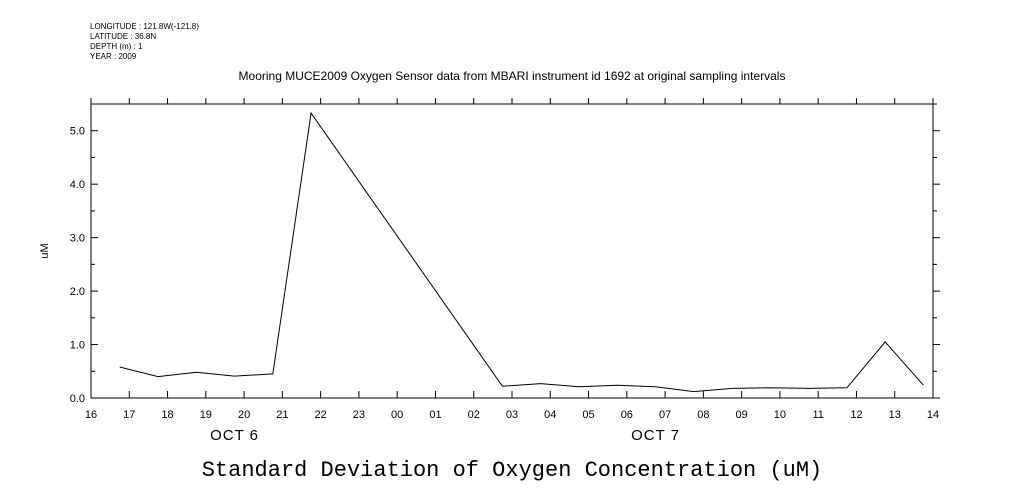 The height and width of the screenshot is (504, 1009). What do you see at coordinates (129, 415) in the screenshot?
I see `x-tick-label: 17` at bounding box center [129, 415].